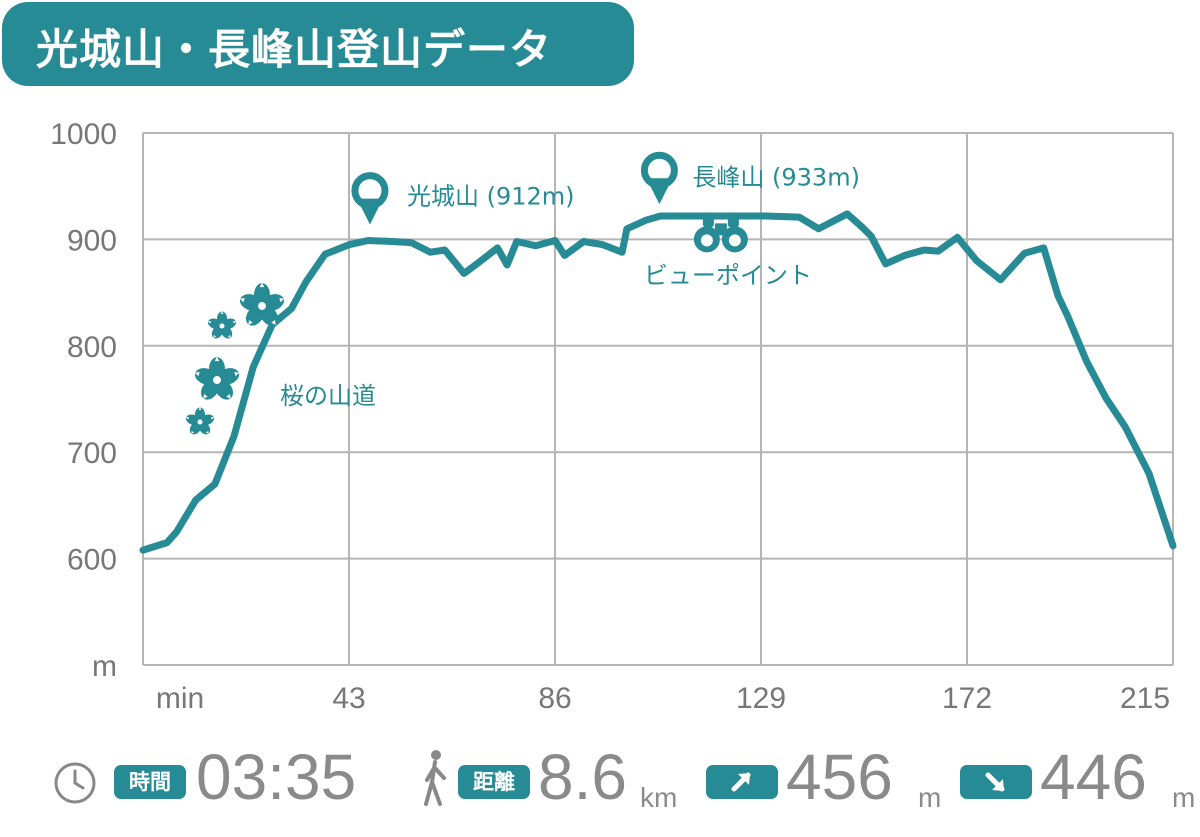 Image resolution: width=1200 pixels, height=837 pixels. What do you see at coordinates (728, 275) in the screenshot?
I see `viewpoint-label: ビューポイント` at bounding box center [728, 275].